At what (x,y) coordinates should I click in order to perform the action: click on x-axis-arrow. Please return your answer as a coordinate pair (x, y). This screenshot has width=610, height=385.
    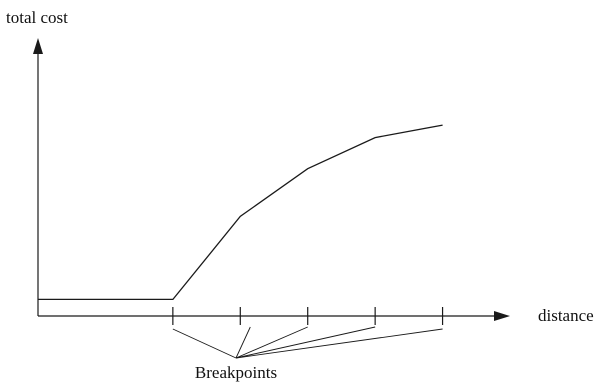
    Looking at the image, I should click on (502, 316).